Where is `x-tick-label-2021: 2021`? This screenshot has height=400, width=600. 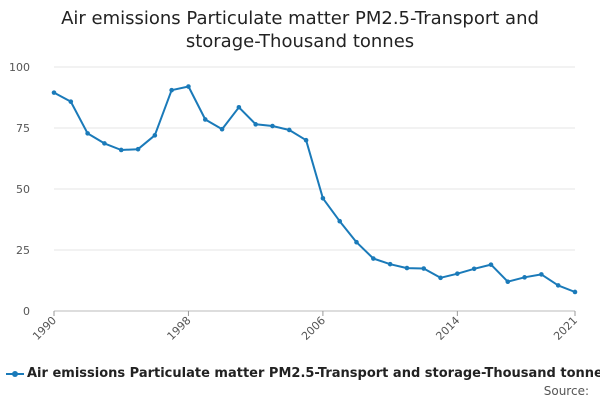 x-tick-label-2021: 2021 is located at coordinates (565, 328).